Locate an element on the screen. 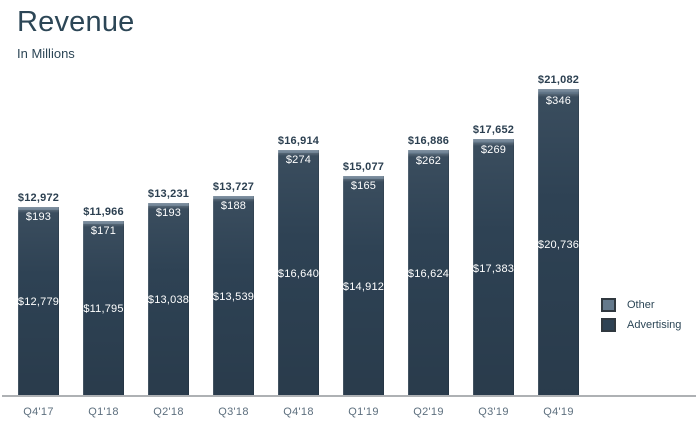 This screenshot has width=700, height=433. other-value-label: $269 is located at coordinates (493, 149).